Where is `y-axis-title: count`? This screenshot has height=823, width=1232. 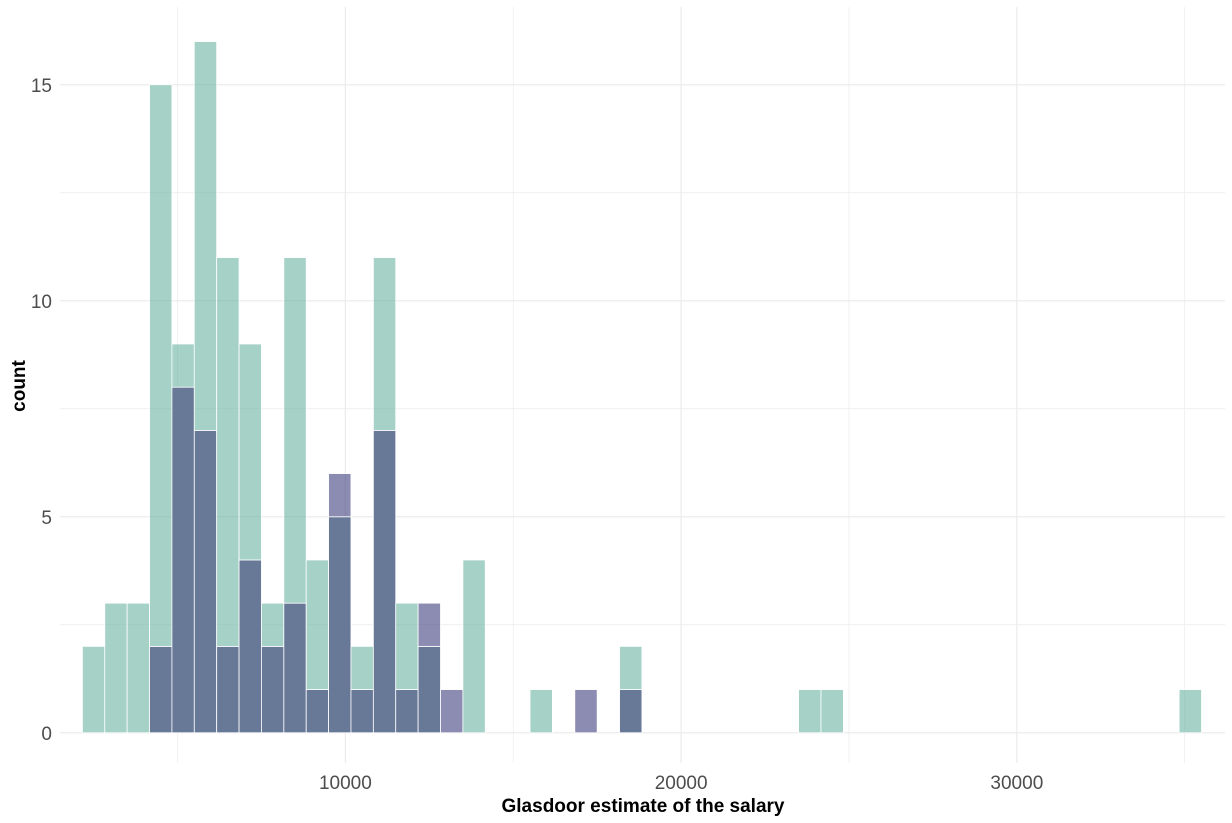
y-axis-title: count is located at coordinates (19, 385).